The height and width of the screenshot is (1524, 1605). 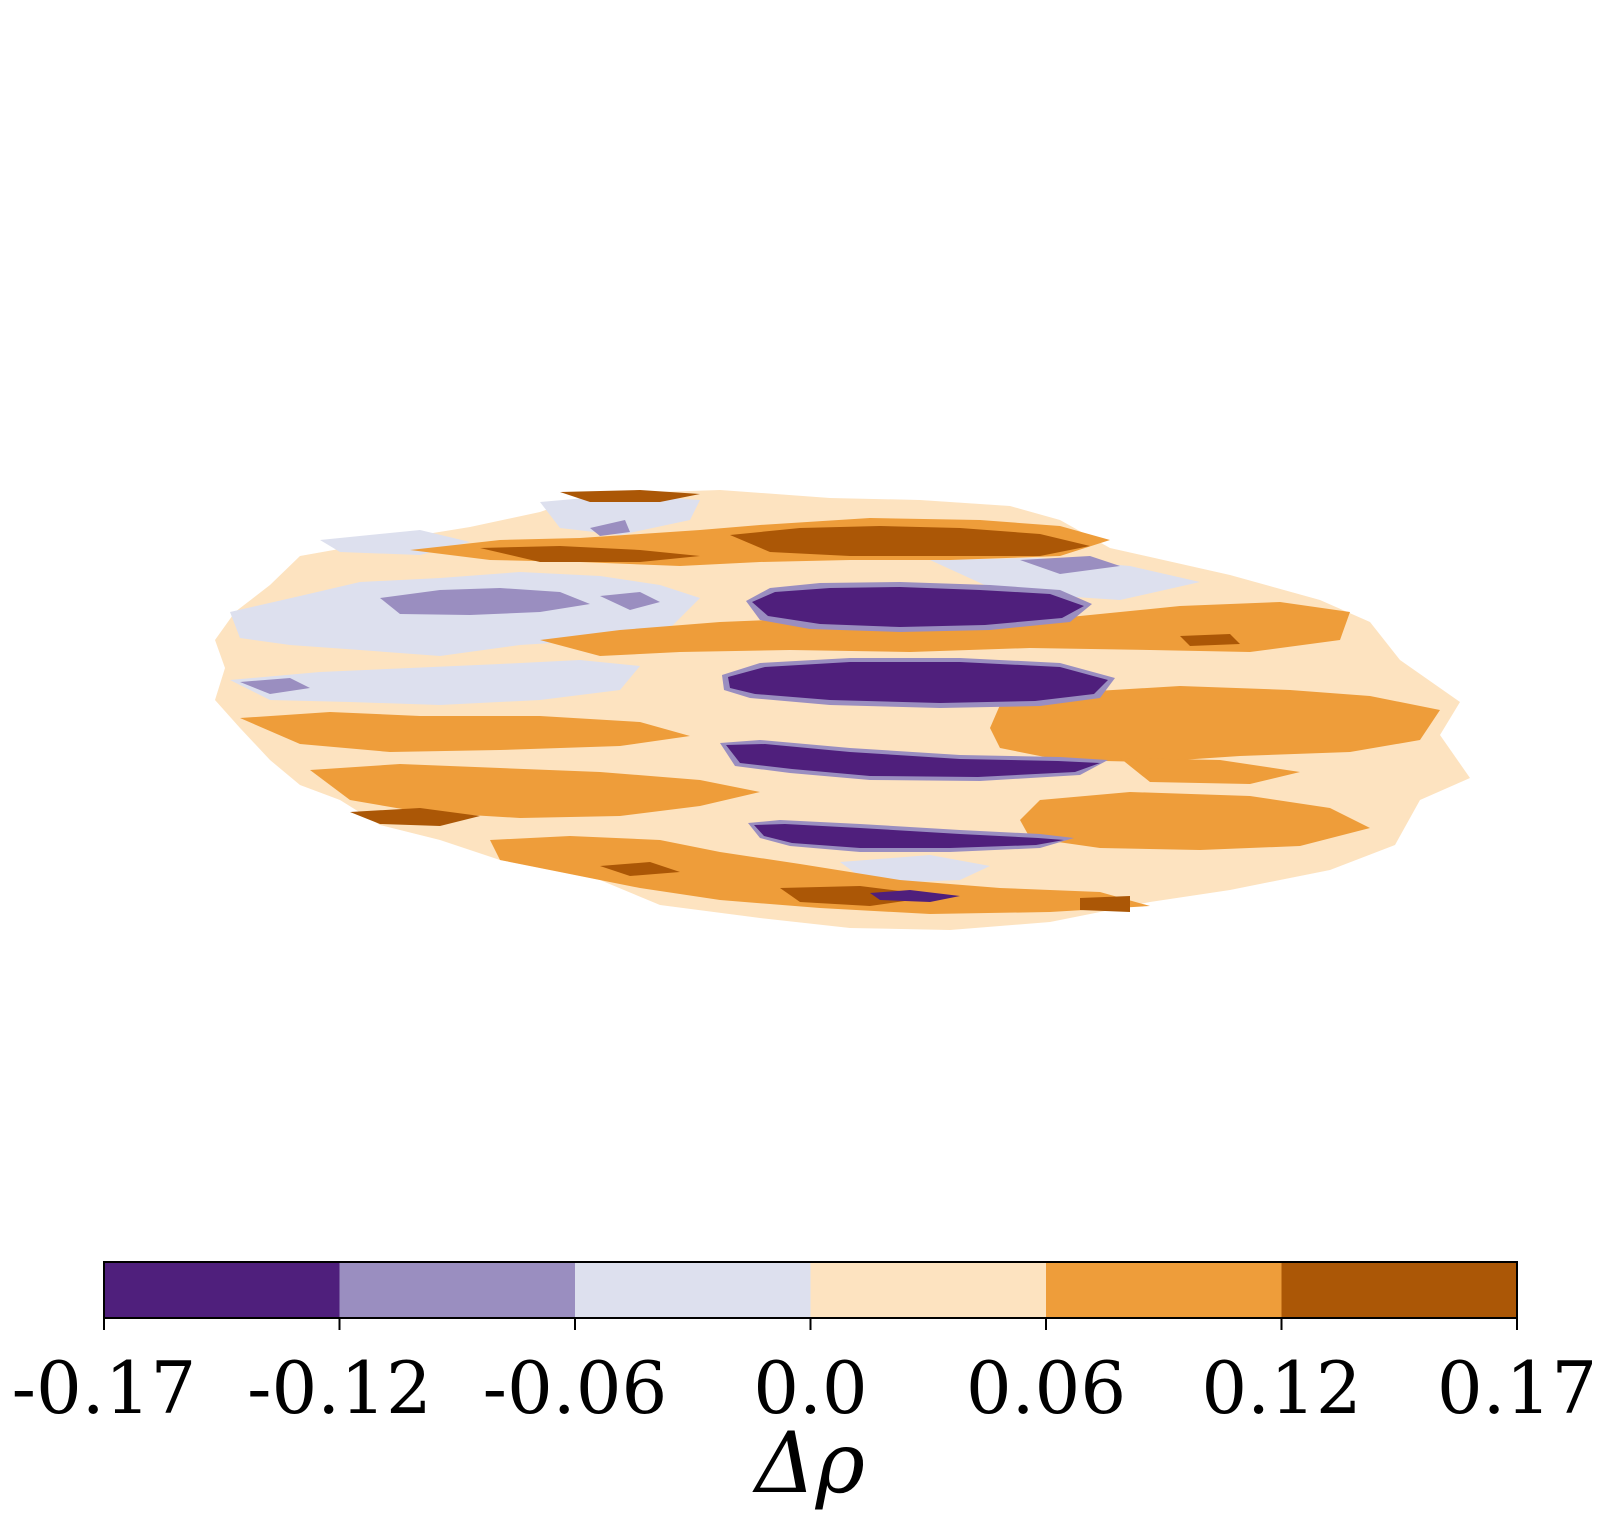 I want to click on colorbar-bins, so click(x=811, y=1290).